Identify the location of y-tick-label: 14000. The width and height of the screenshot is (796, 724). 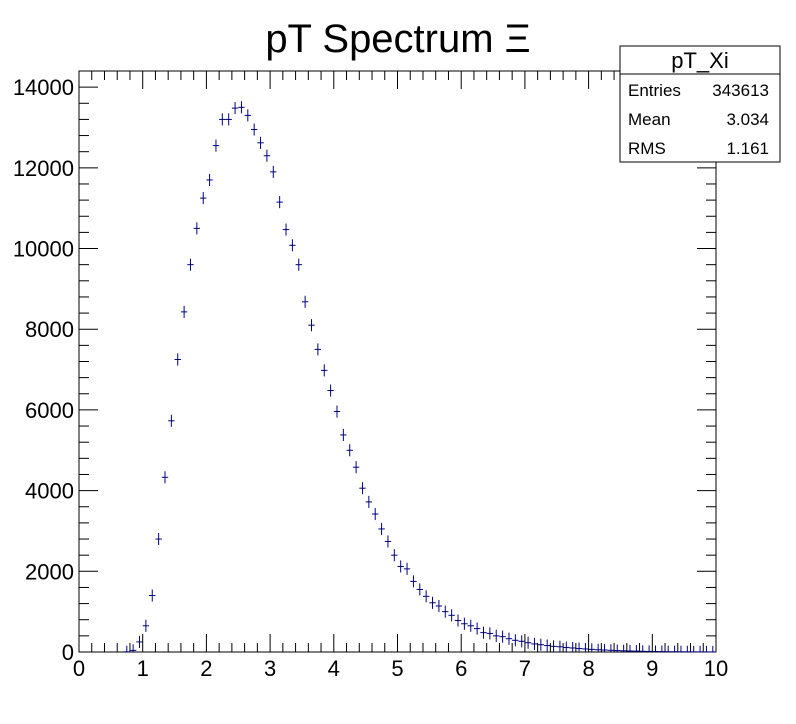
(43, 87).